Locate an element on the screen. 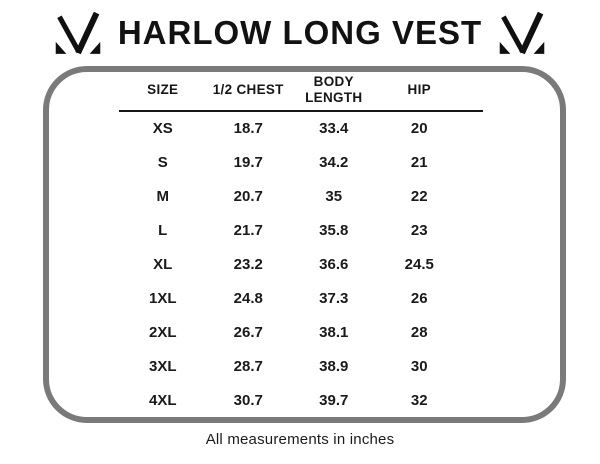 The image size is (600, 464). page-title: HARLOW LONG VEST is located at coordinates (300, 32).